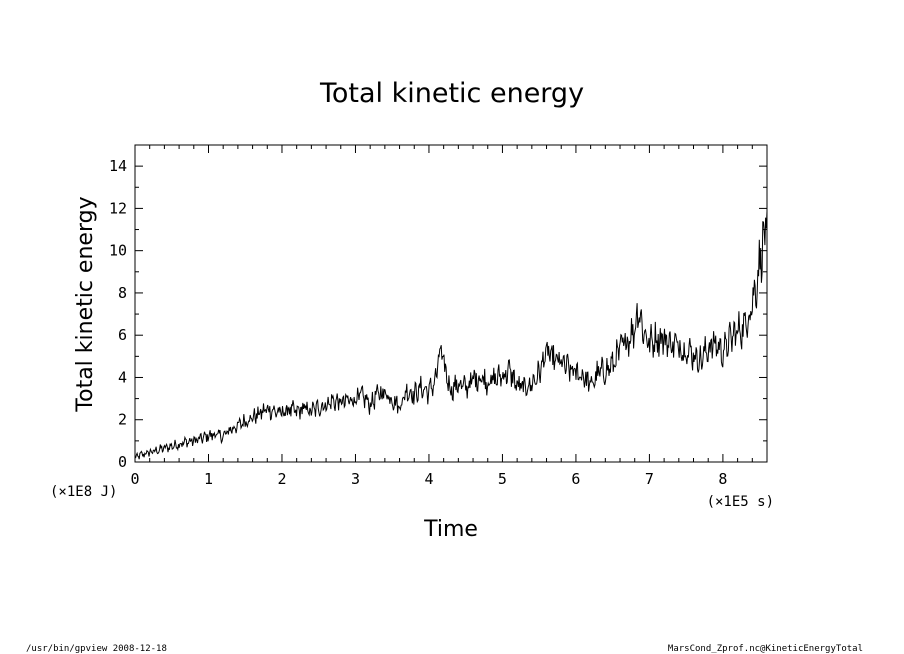 The height and width of the screenshot is (654, 904). What do you see at coordinates (118, 208) in the screenshot?
I see `y-tick-label: 12` at bounding box center [118, 208].